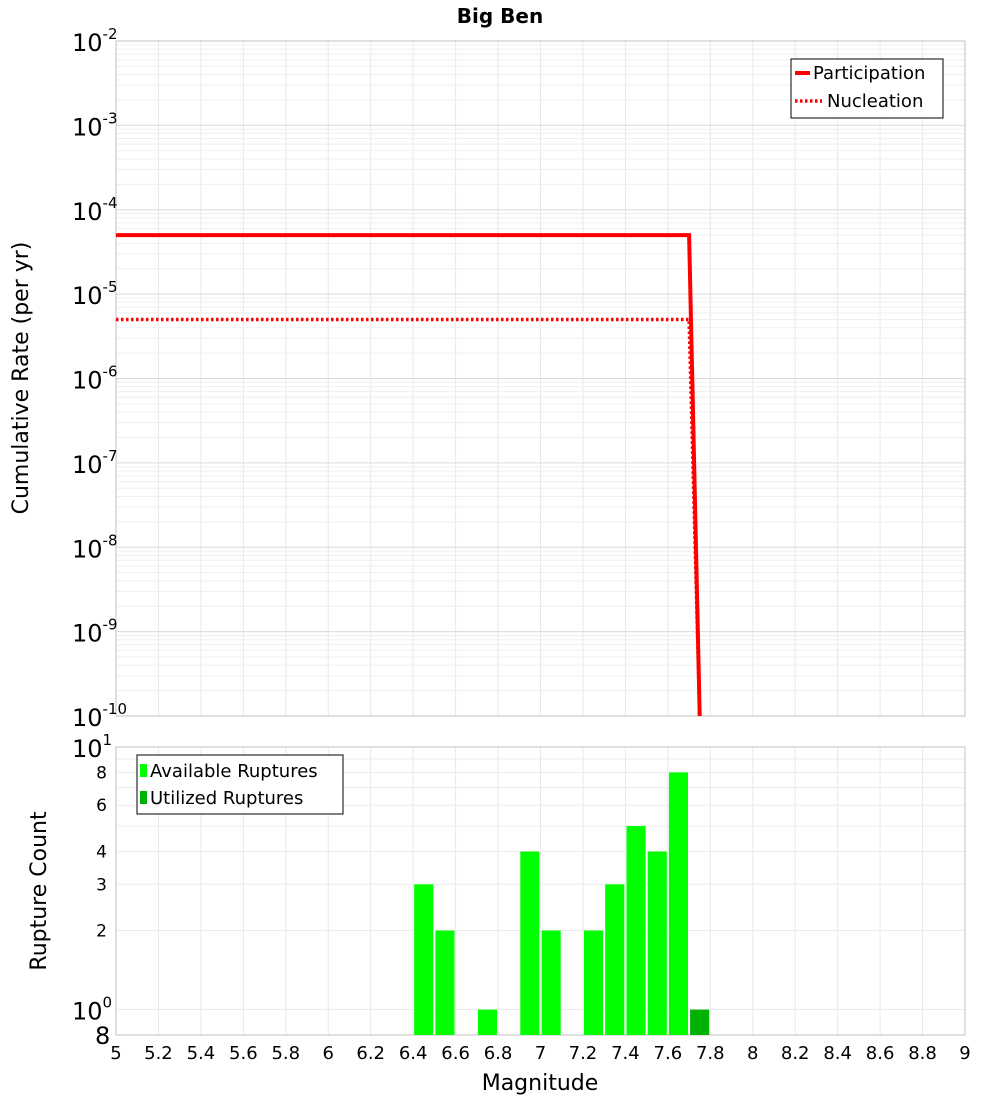 Image resolution: width=1000 pixels, height=1104 pixels. What do you see at coordinates (115, 1053) in the screenshot?
I see `x-tick-label: 5` at bounding box center [115, 1053].